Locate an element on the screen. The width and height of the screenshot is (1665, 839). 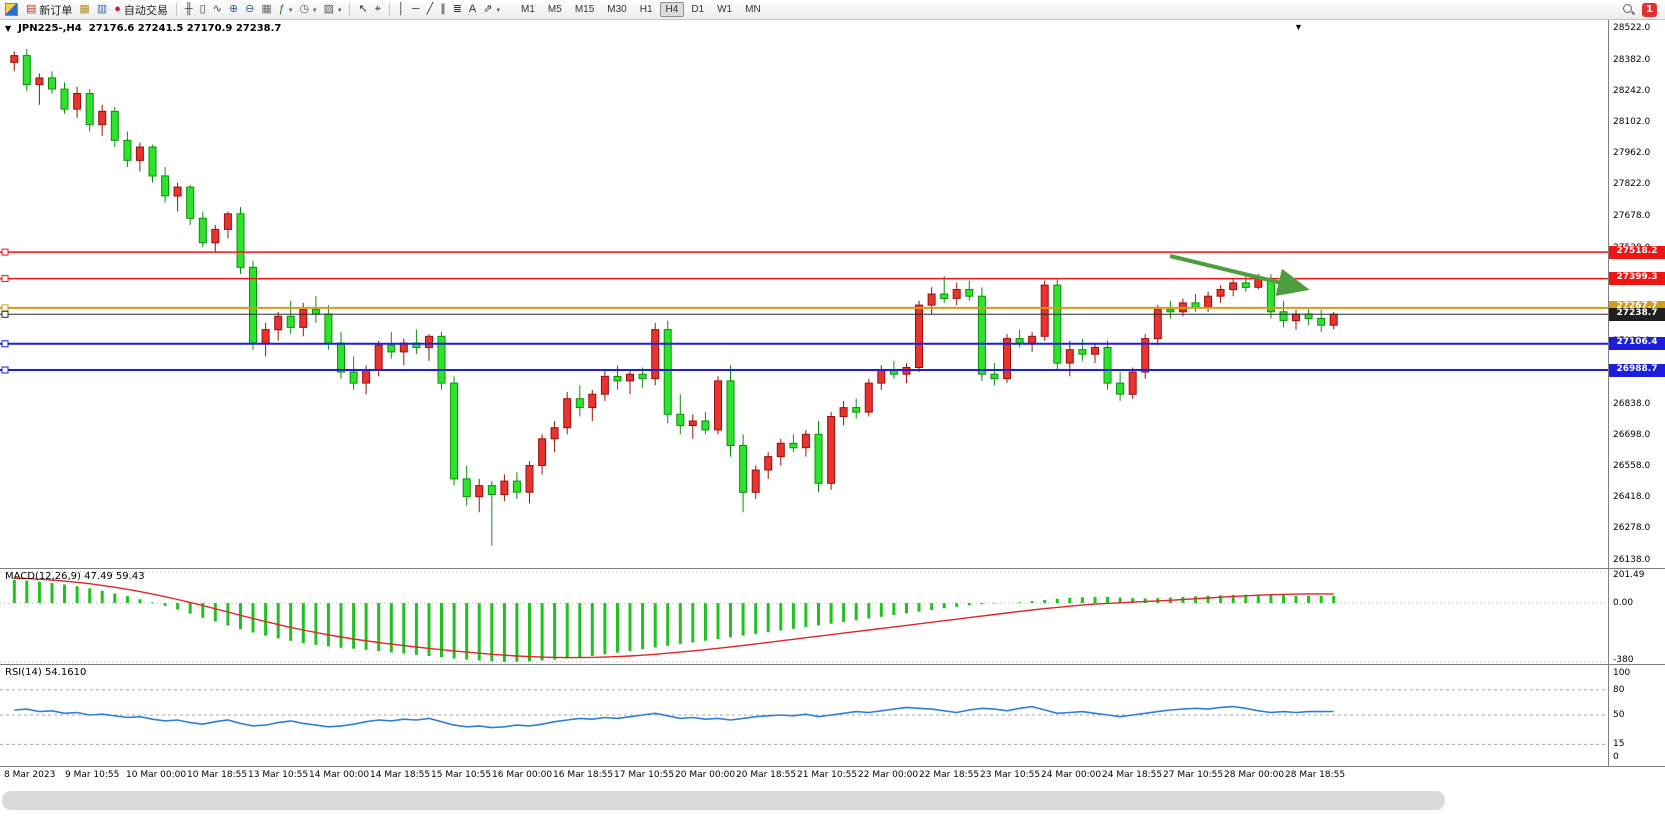
bar-chart-icon-glyph: ╫ is located at coordinates (188, 9).